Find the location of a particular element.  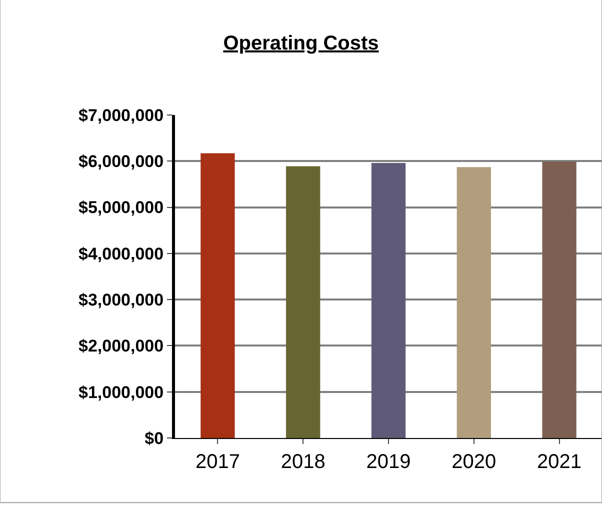

y-tick-label: $4,000,000 is located at coordinates (121, 254).